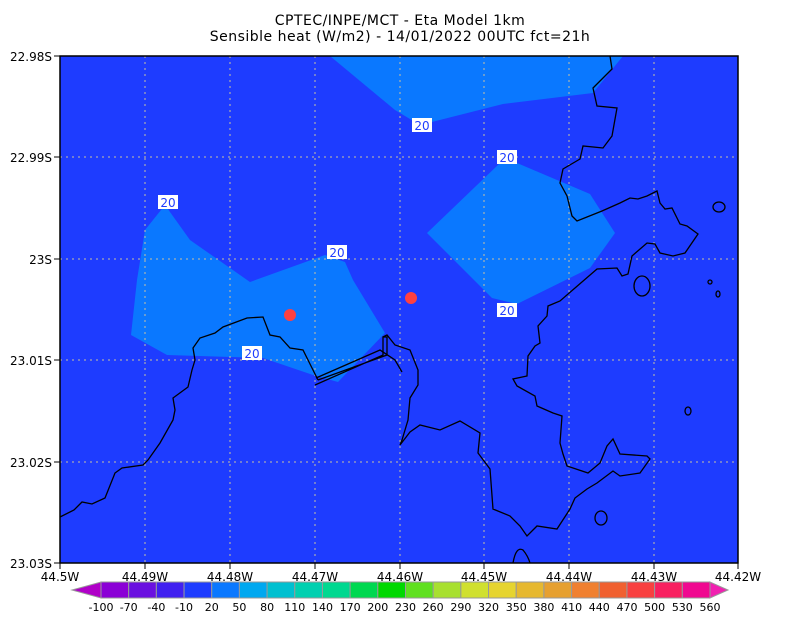 This screenshot has height=618, width=800. What do you see at coordinates (31, 57) in the screenshot?
I see `lat-label: 22.98S` at bounding box center [31, 57].